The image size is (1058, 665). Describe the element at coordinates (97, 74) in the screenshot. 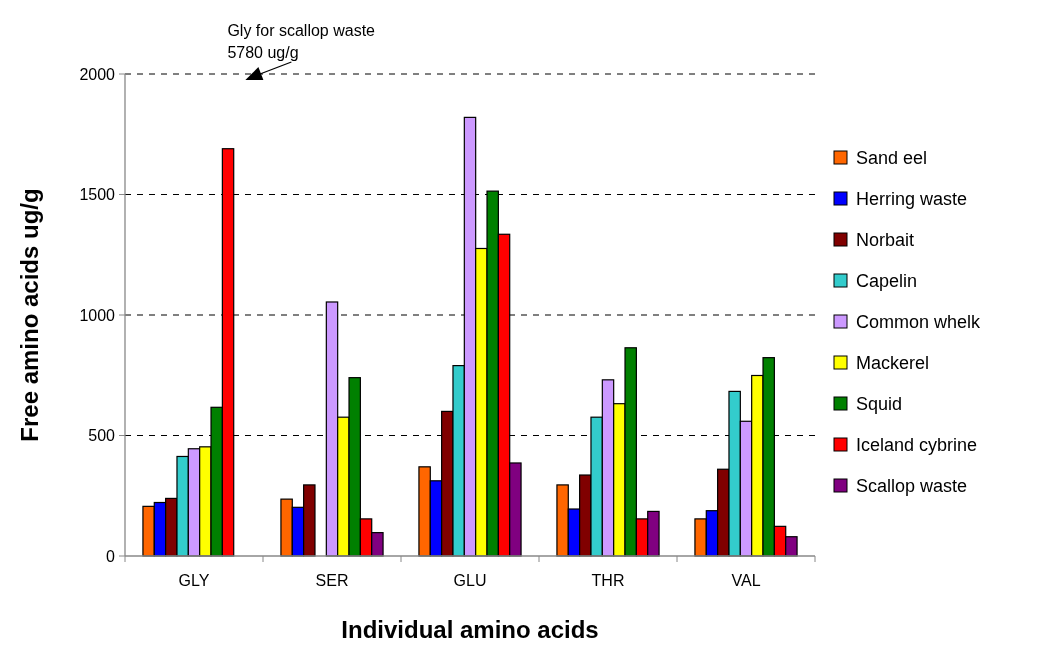

I see `y-tick-label: 2000` at that location.